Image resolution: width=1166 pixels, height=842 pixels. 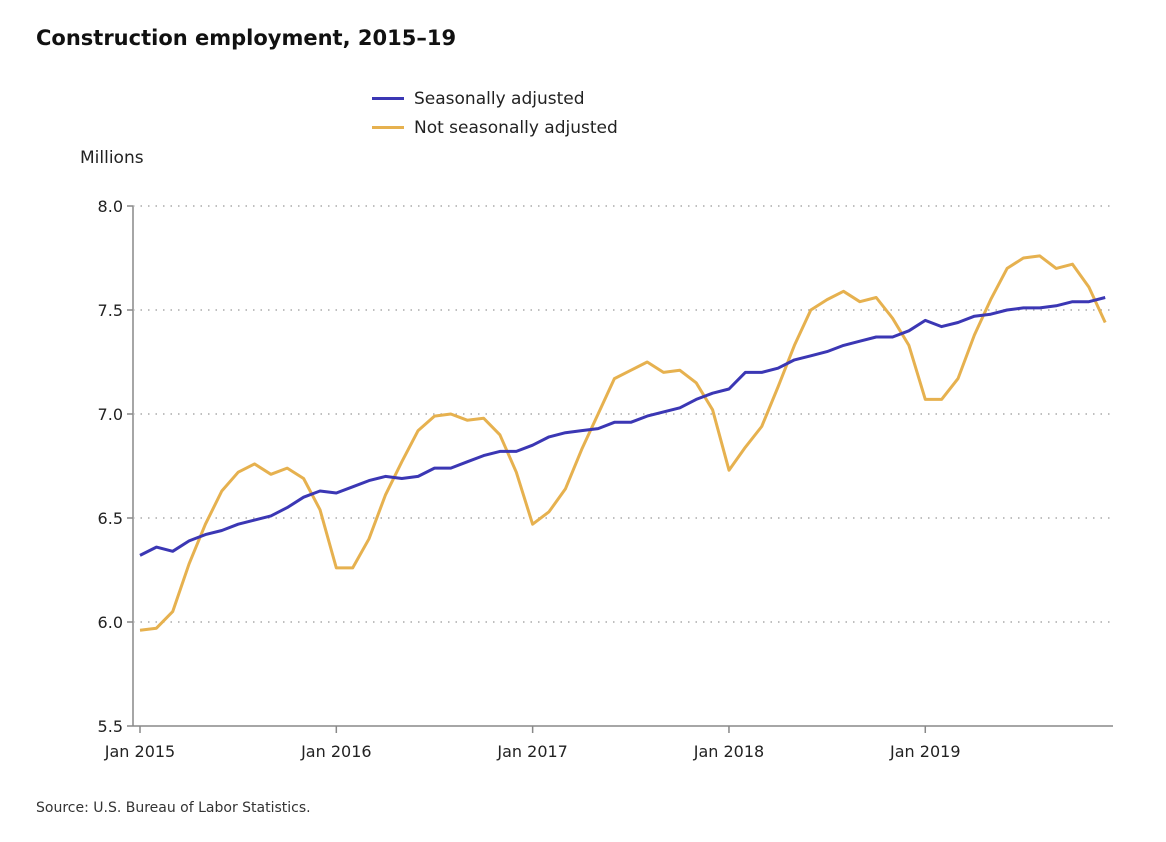 What do you see at coordinates (112, 158) in the screenshot?
I see `y-axis-label: Millions` at bounding box center [112, 158].